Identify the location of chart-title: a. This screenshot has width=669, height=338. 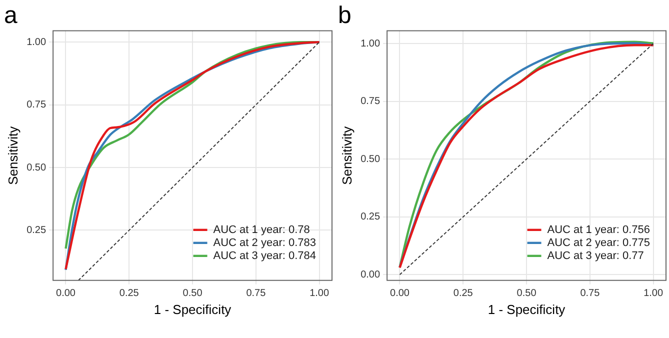
(11, 16).